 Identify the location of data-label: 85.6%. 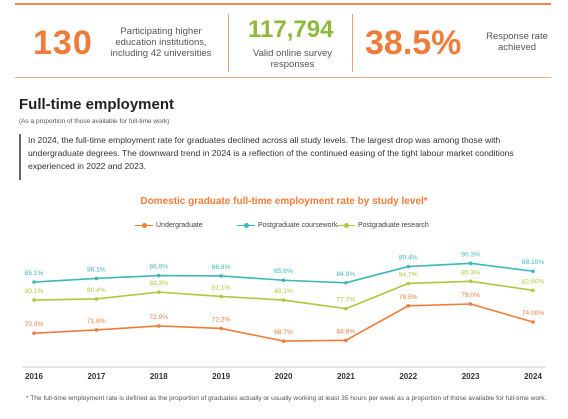
(283, 271).